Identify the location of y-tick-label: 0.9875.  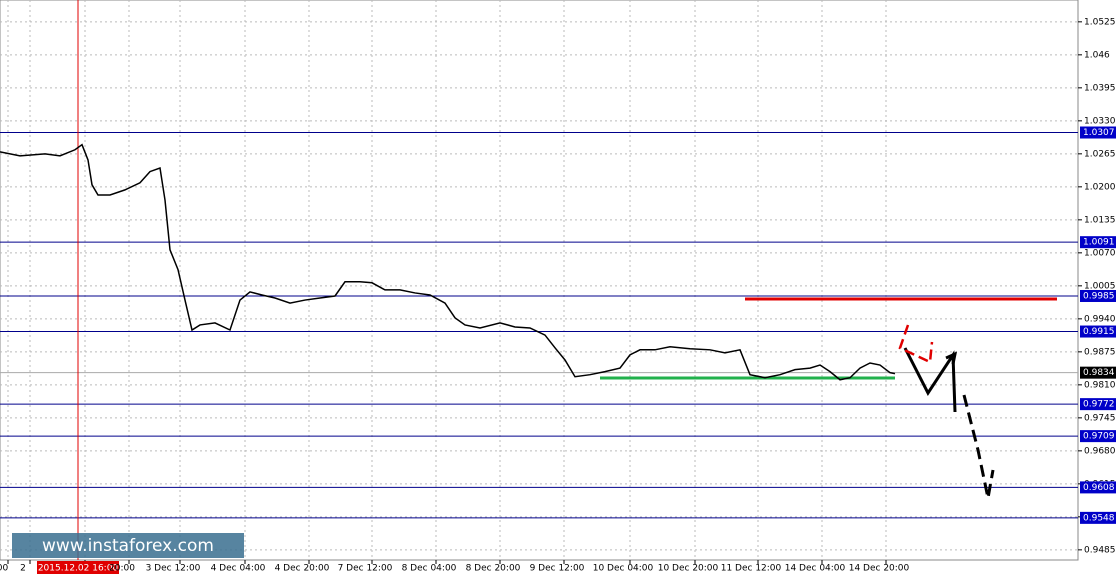
(1100, 352).